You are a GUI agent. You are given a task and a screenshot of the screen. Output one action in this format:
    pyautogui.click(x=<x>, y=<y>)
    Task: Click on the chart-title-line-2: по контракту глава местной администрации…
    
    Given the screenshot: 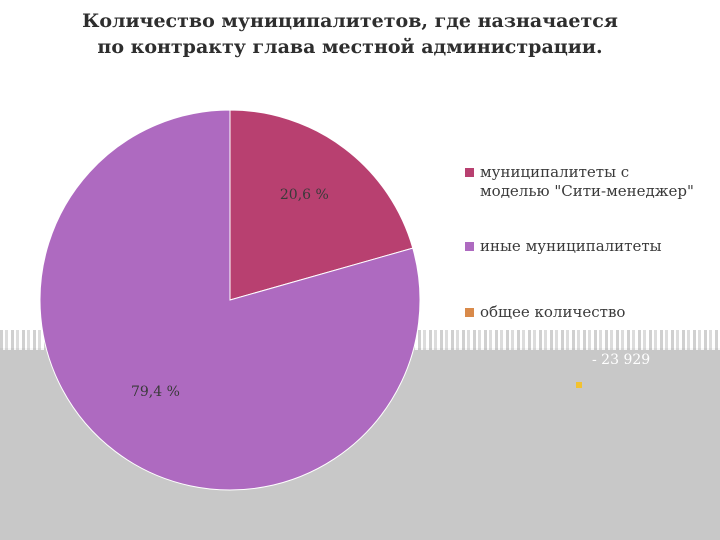 What is the action you would take?
    pyautogui.click(x=350, y=47)
    